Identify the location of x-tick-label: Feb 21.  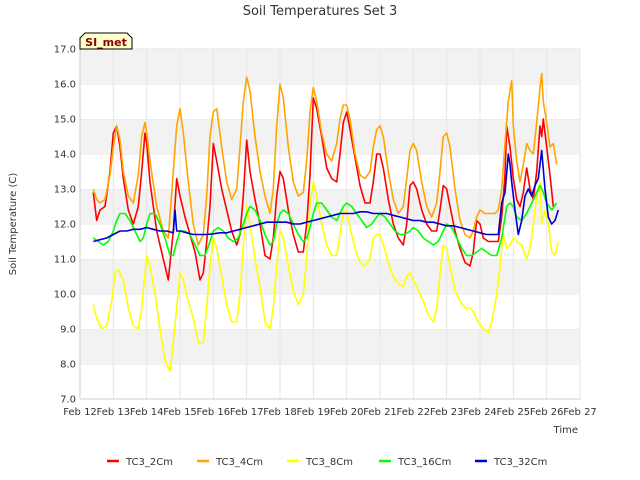
(380, 412).